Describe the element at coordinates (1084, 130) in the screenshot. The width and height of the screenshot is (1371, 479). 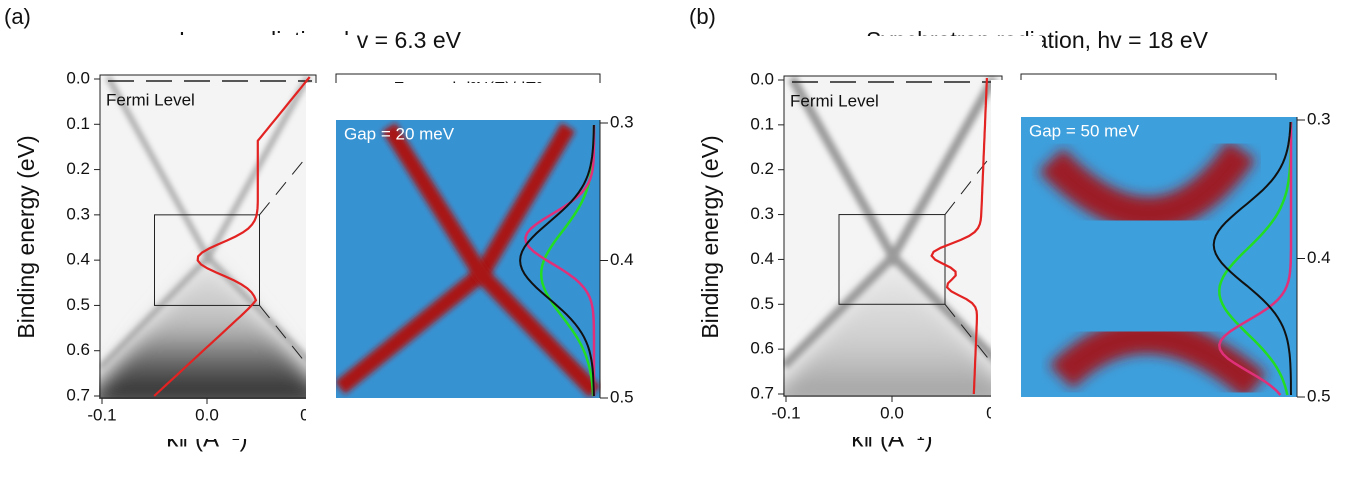
I see `gap-label: Gap = 50 meV` at that location.